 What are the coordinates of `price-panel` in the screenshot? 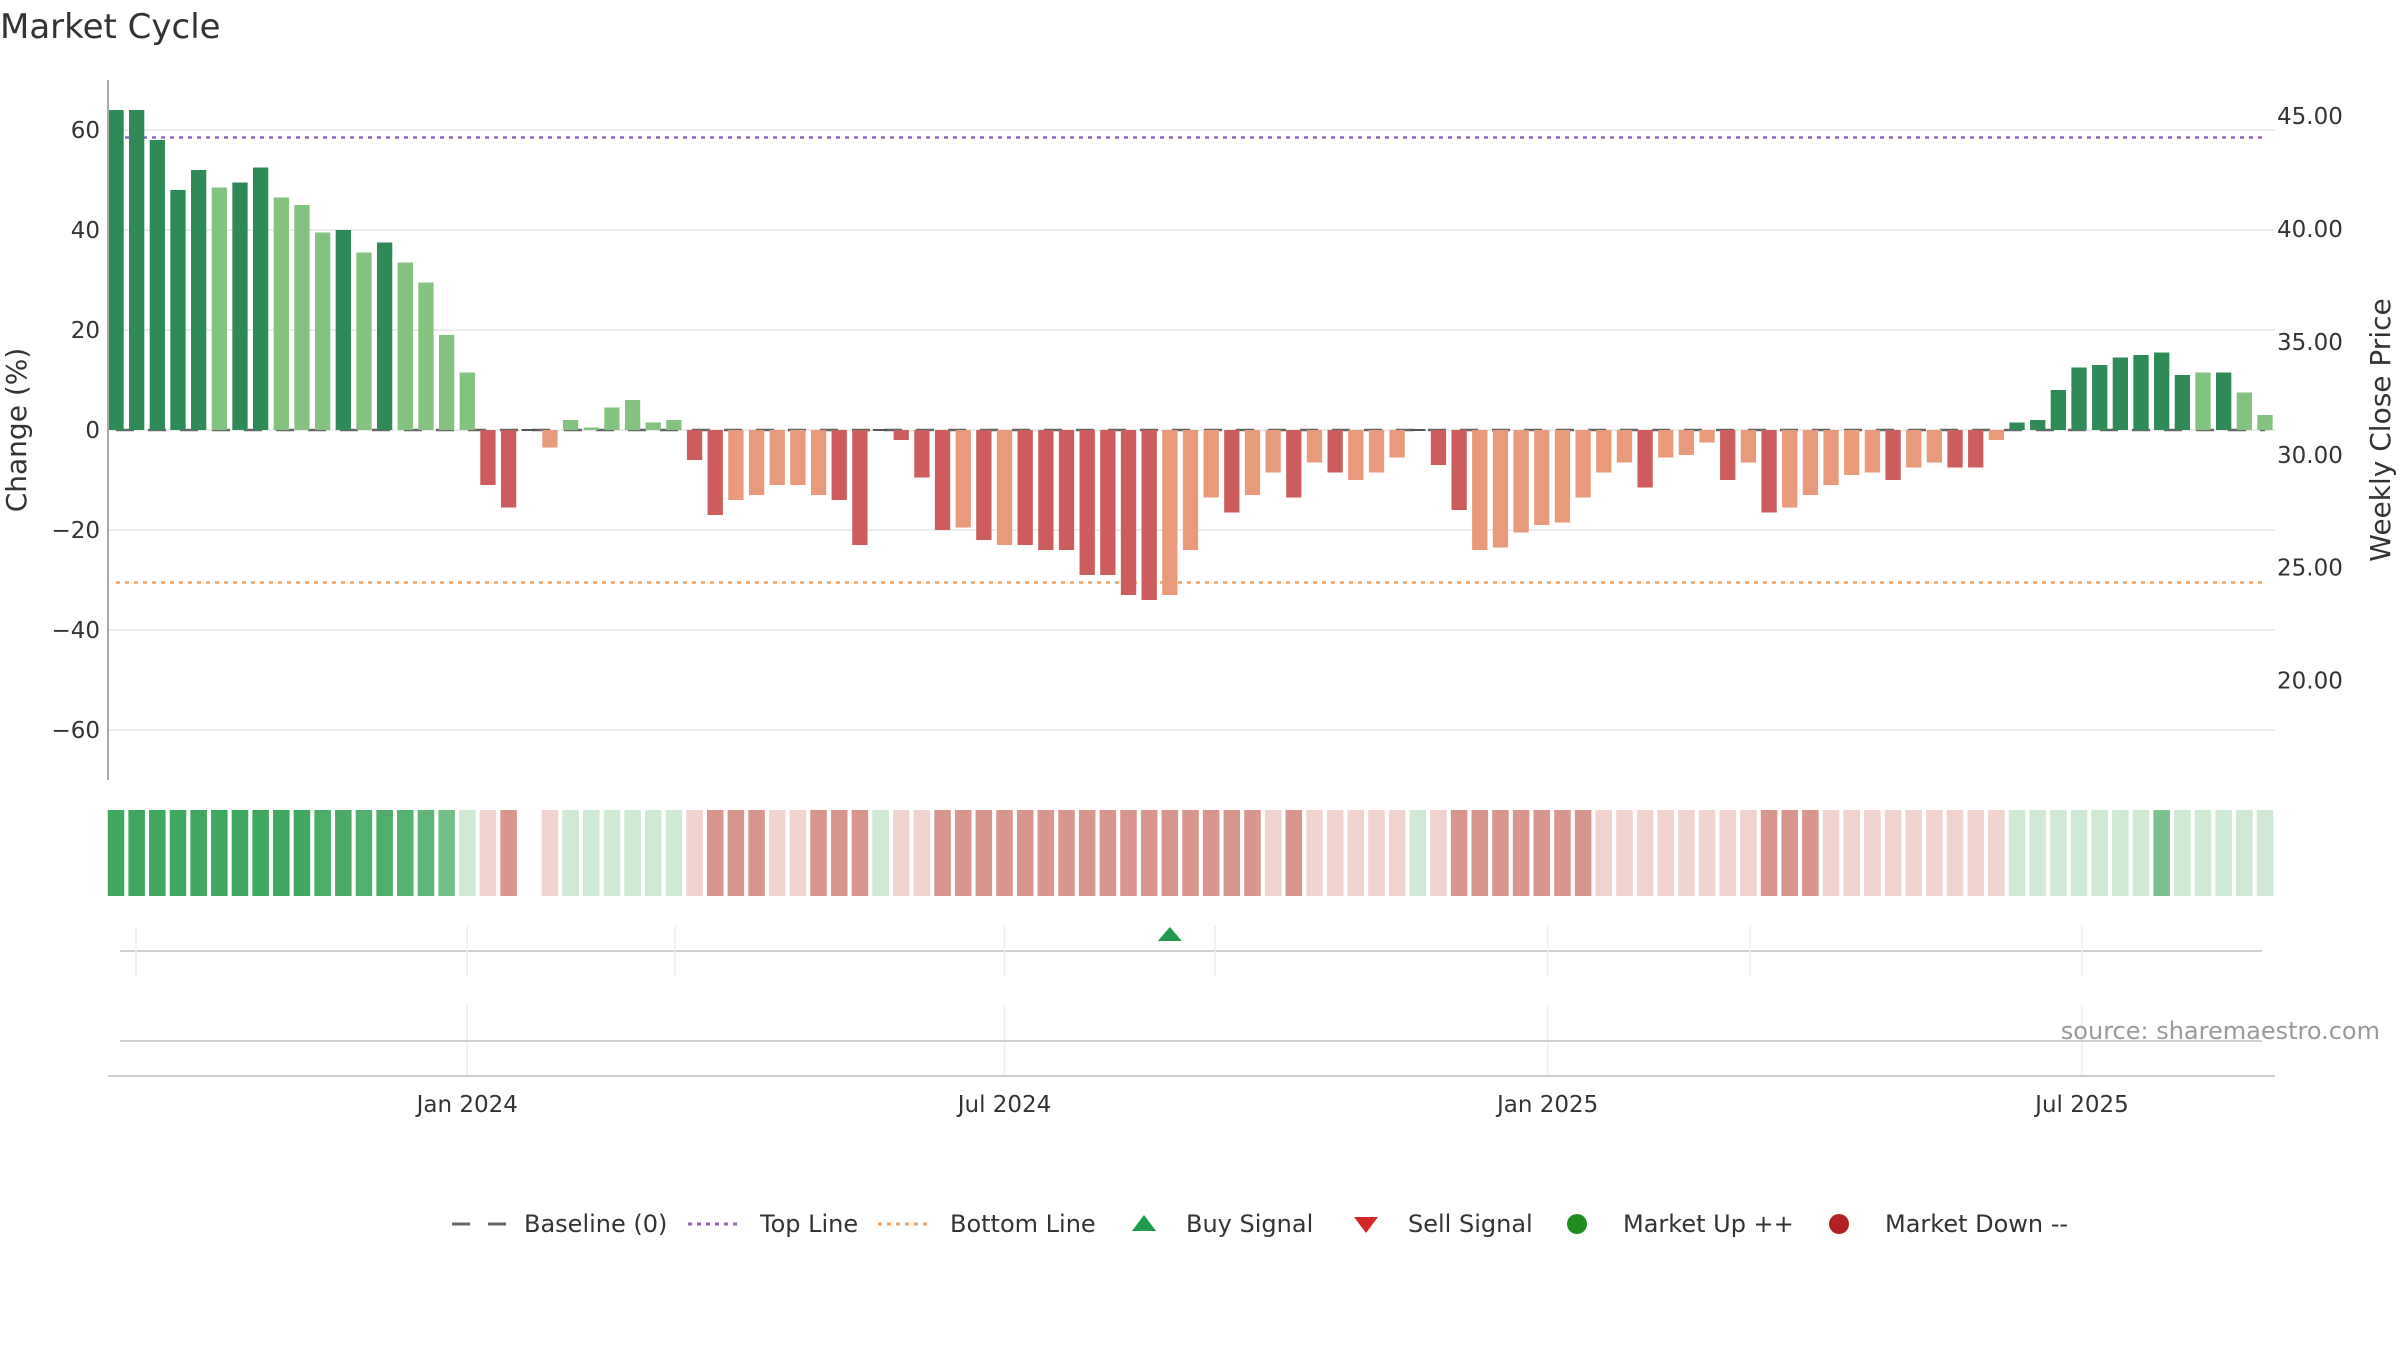 It's located at (1191, 1041).